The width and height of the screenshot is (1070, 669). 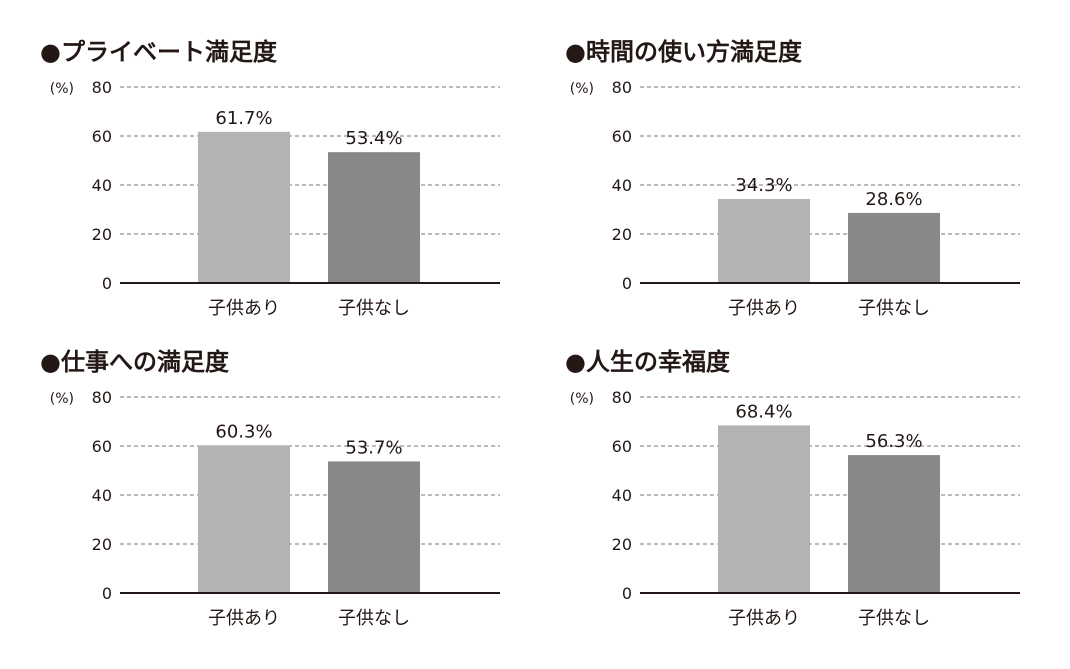 What do you see at coordinates (648, 362) in the screenshot?
I see `chart-title: ●人生の幸福度` at bounding box center [648, 362].